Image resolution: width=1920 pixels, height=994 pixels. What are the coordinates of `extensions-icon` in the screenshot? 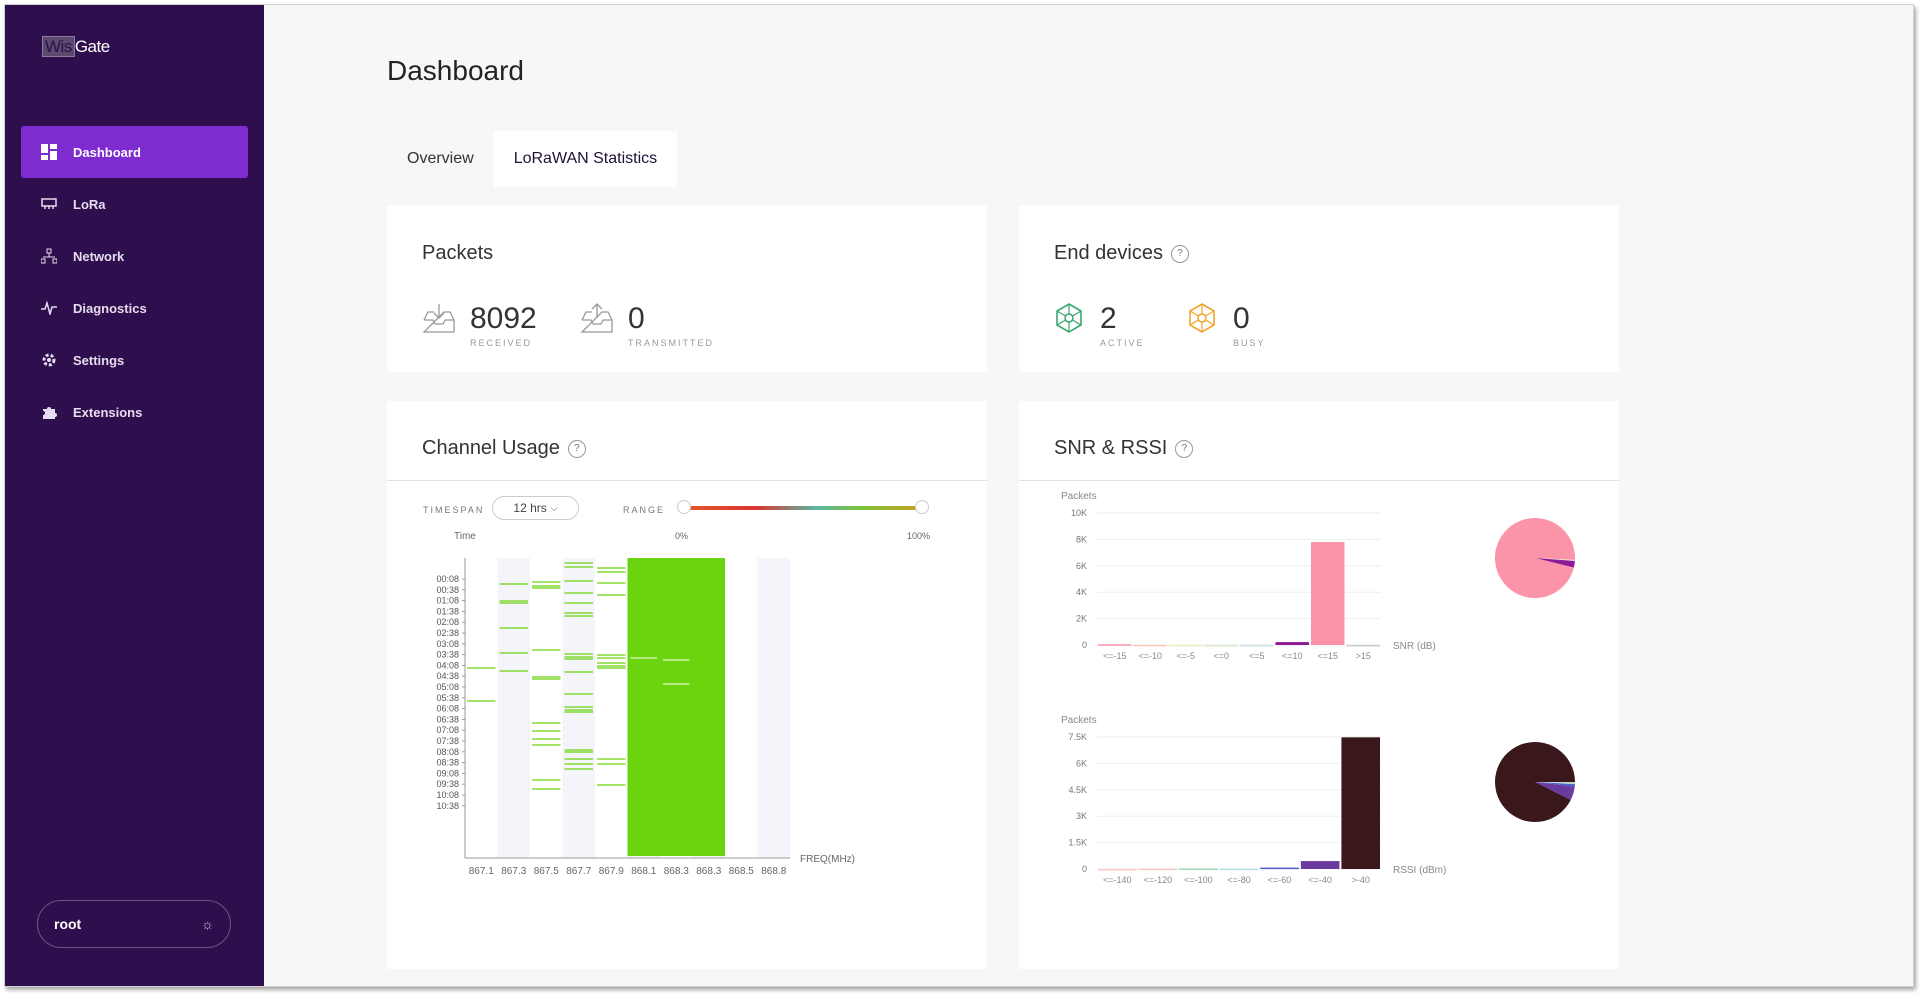 It's located at (49, 412).